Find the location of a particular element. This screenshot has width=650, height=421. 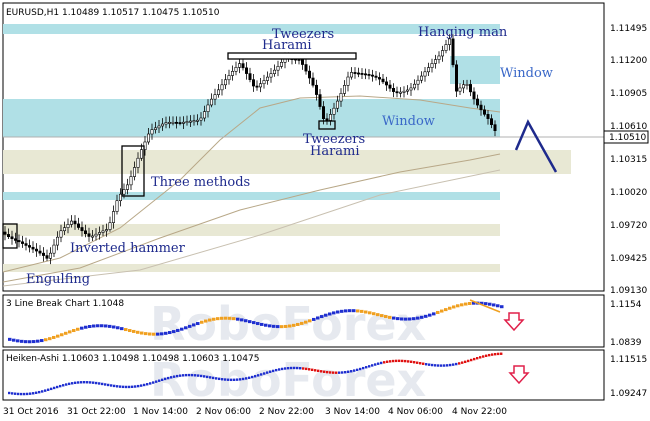

tweezers-harami-top-box is located at coordinates (292, 56).